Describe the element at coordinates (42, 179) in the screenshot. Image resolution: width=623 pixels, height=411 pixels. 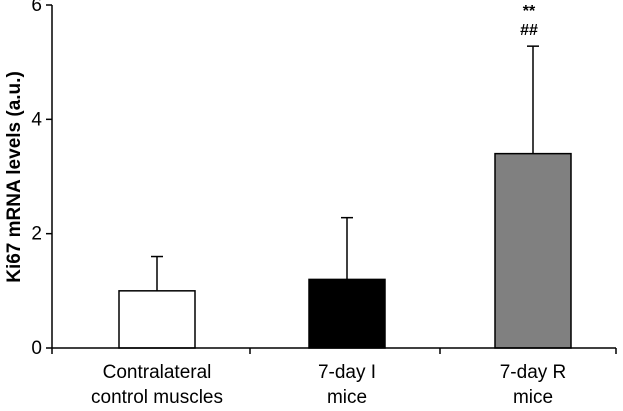
I see `y-axis: 0 2 4 6` at that location.